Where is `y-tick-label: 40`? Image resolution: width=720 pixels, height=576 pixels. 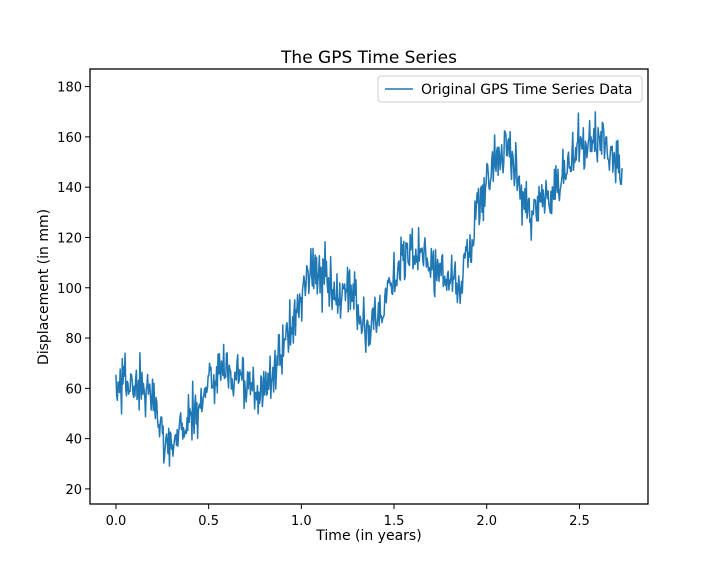 y-tick-label: 40 is located at coordinates (73, 440).